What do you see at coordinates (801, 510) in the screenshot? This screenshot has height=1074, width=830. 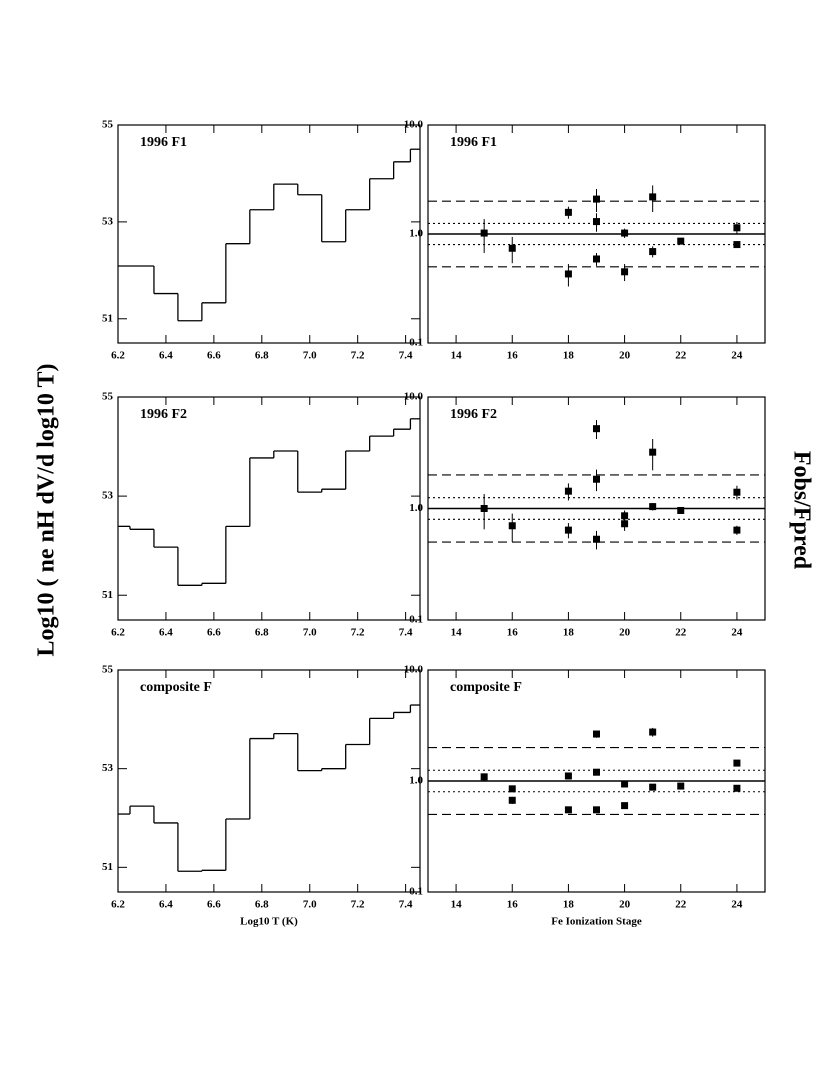 I see `y-axis-label-right: Fobs/Fpred` at bounding box center [801, 510].